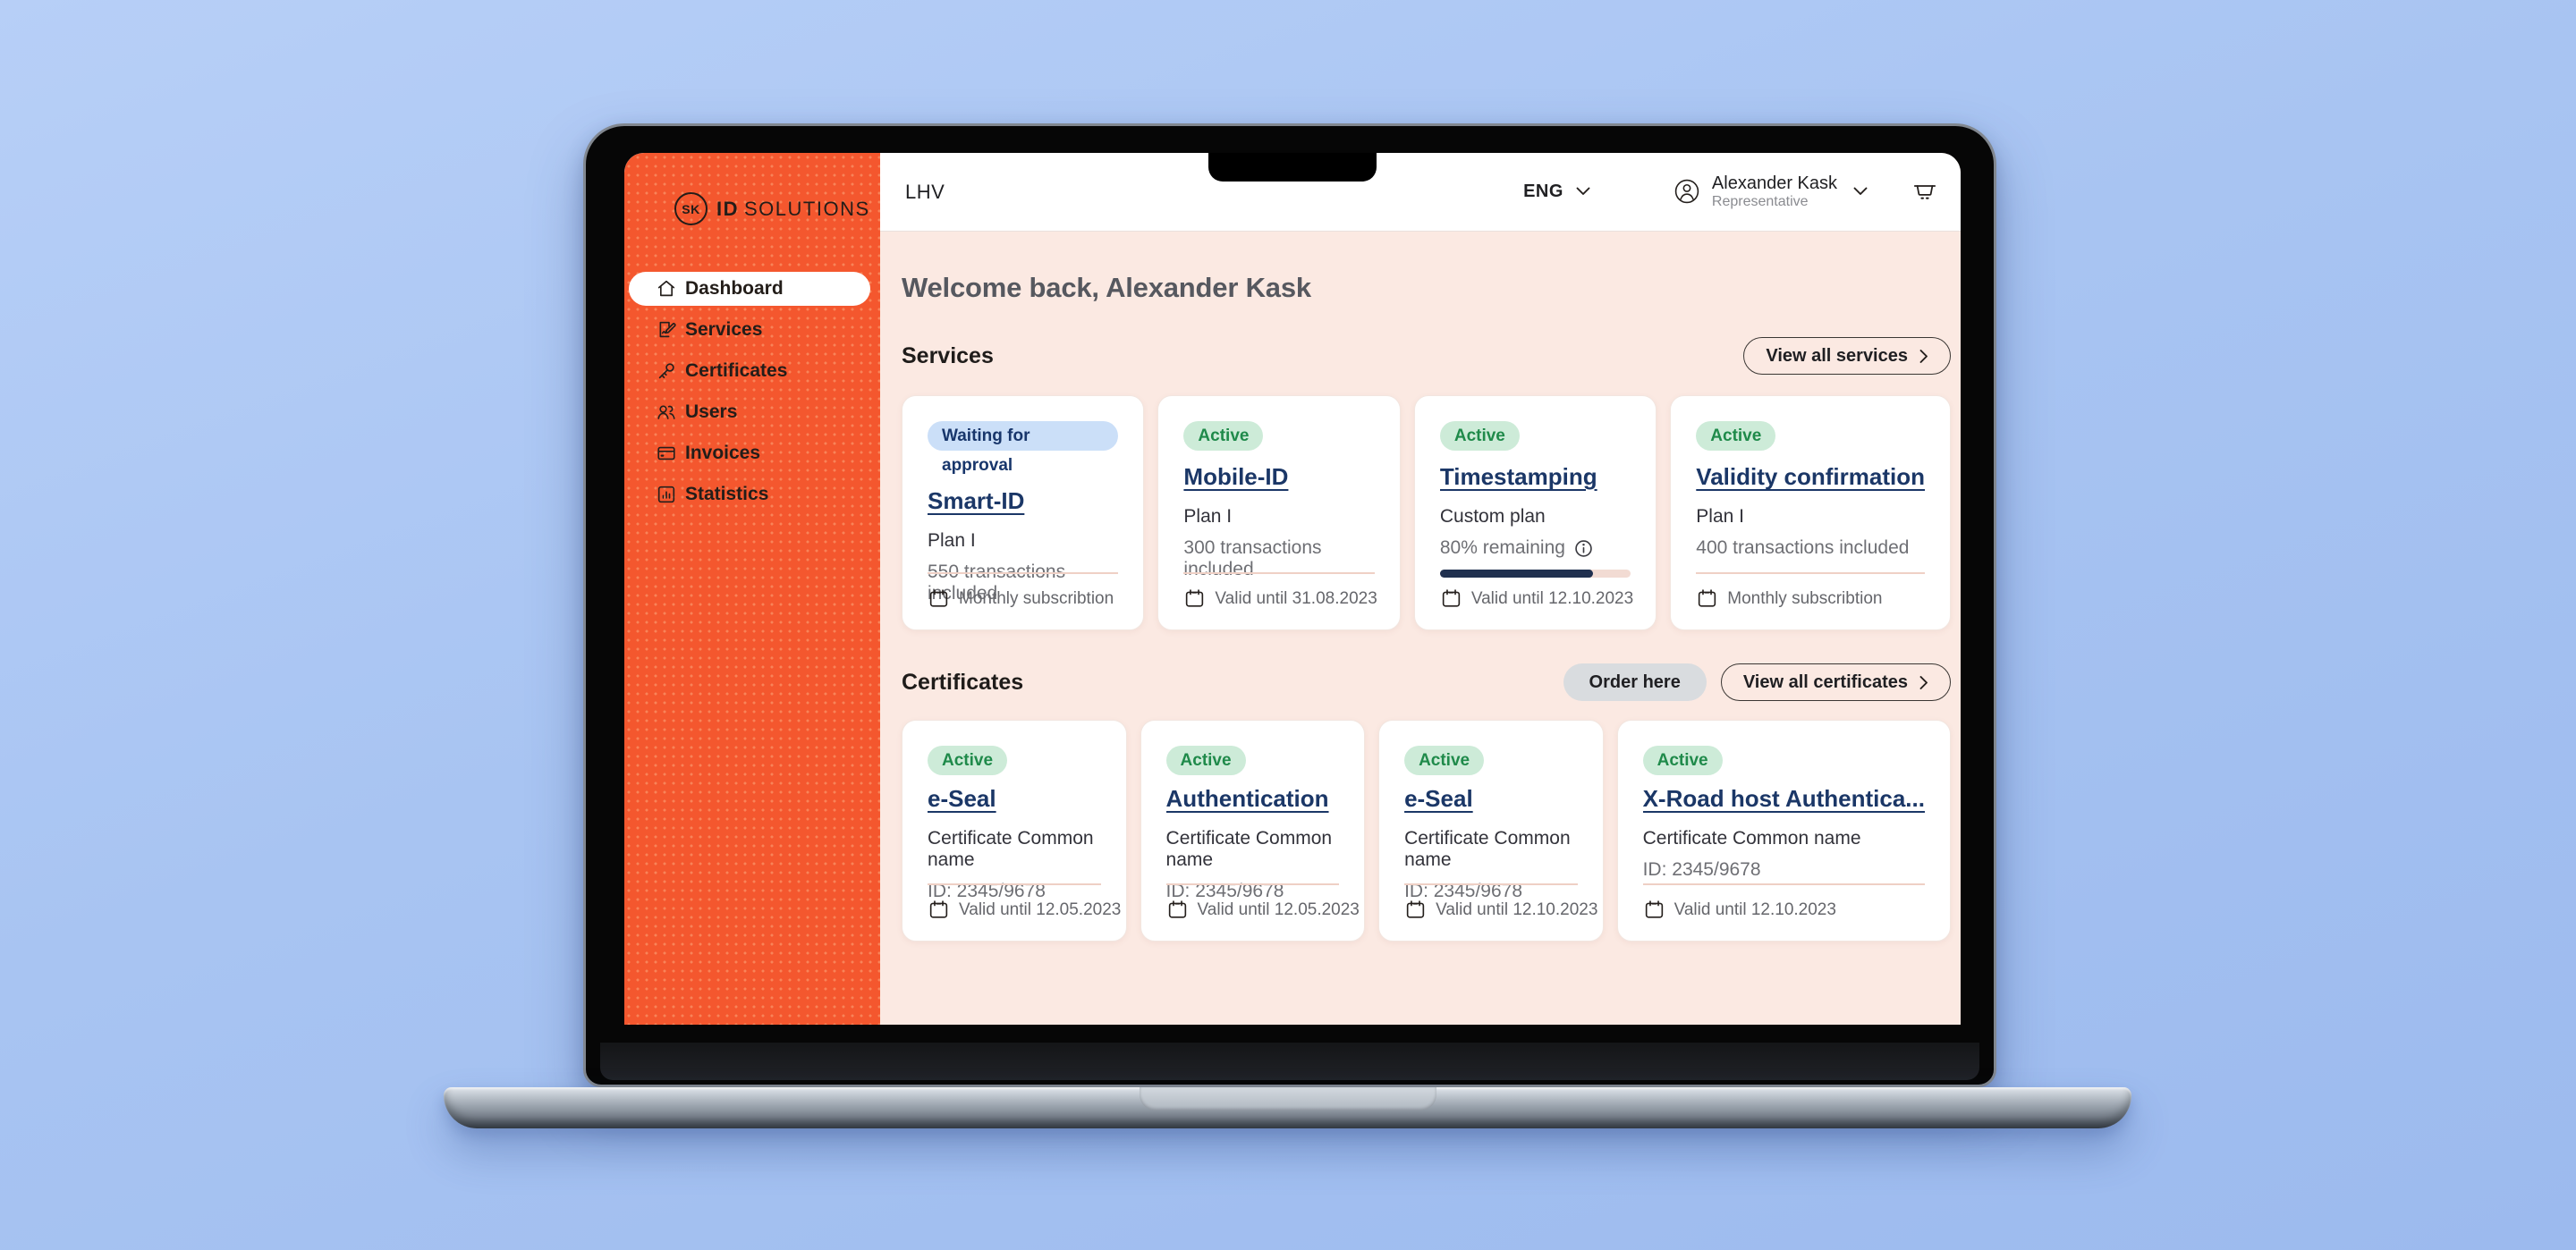 Image resolution: width=2576 pixels, height=1250 pixels. I want to click on remaining-label: 80% remaining, so click(1535, 548).